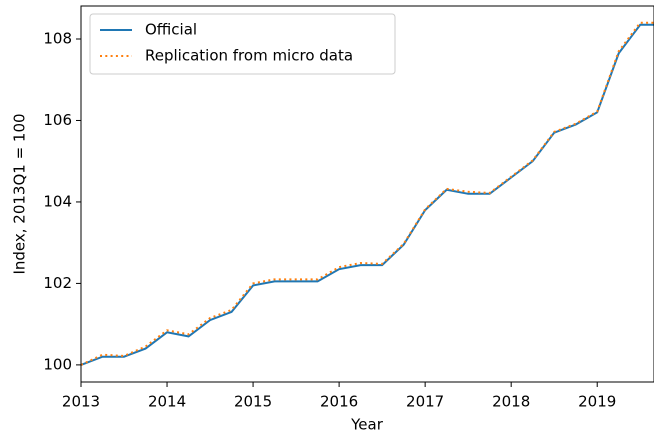  I want to click on x-axis-label: Year, so click(367, 425).